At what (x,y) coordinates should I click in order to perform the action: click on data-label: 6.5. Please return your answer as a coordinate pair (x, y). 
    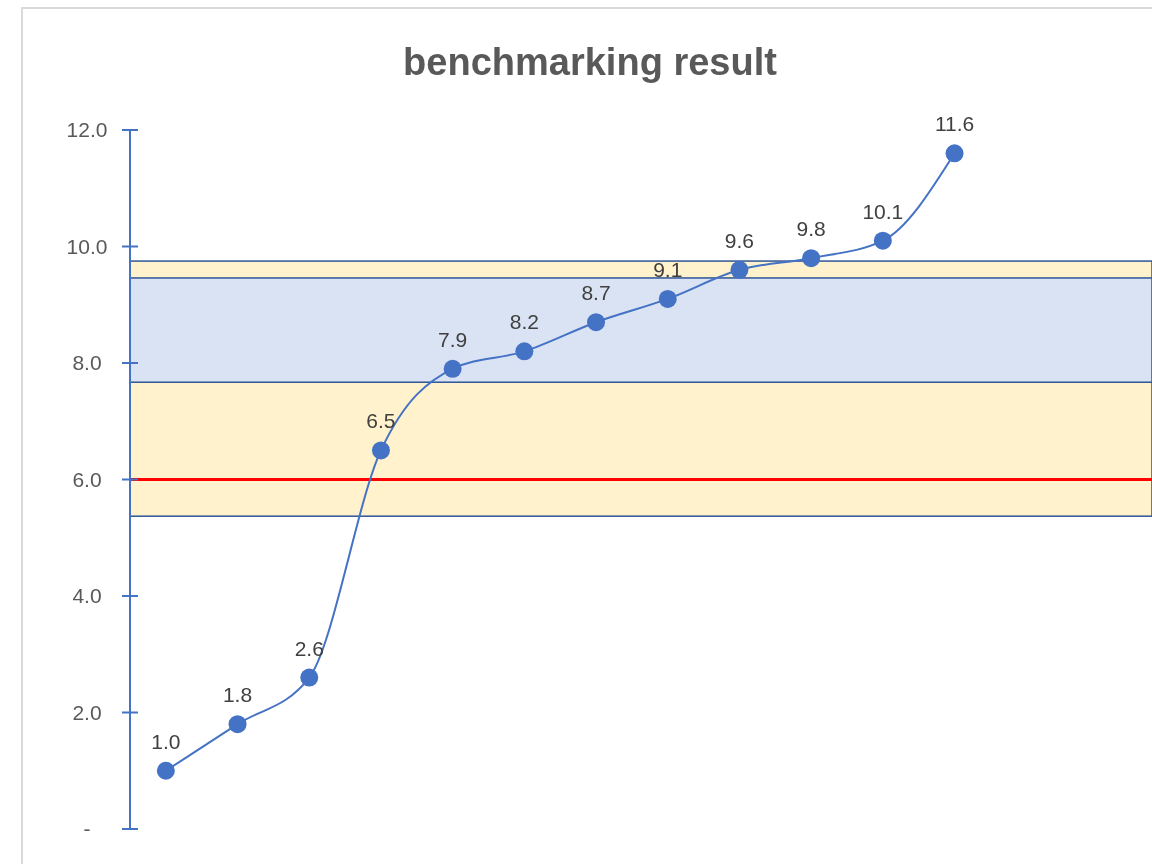
    Looking at the image, I should click on (381, 421).